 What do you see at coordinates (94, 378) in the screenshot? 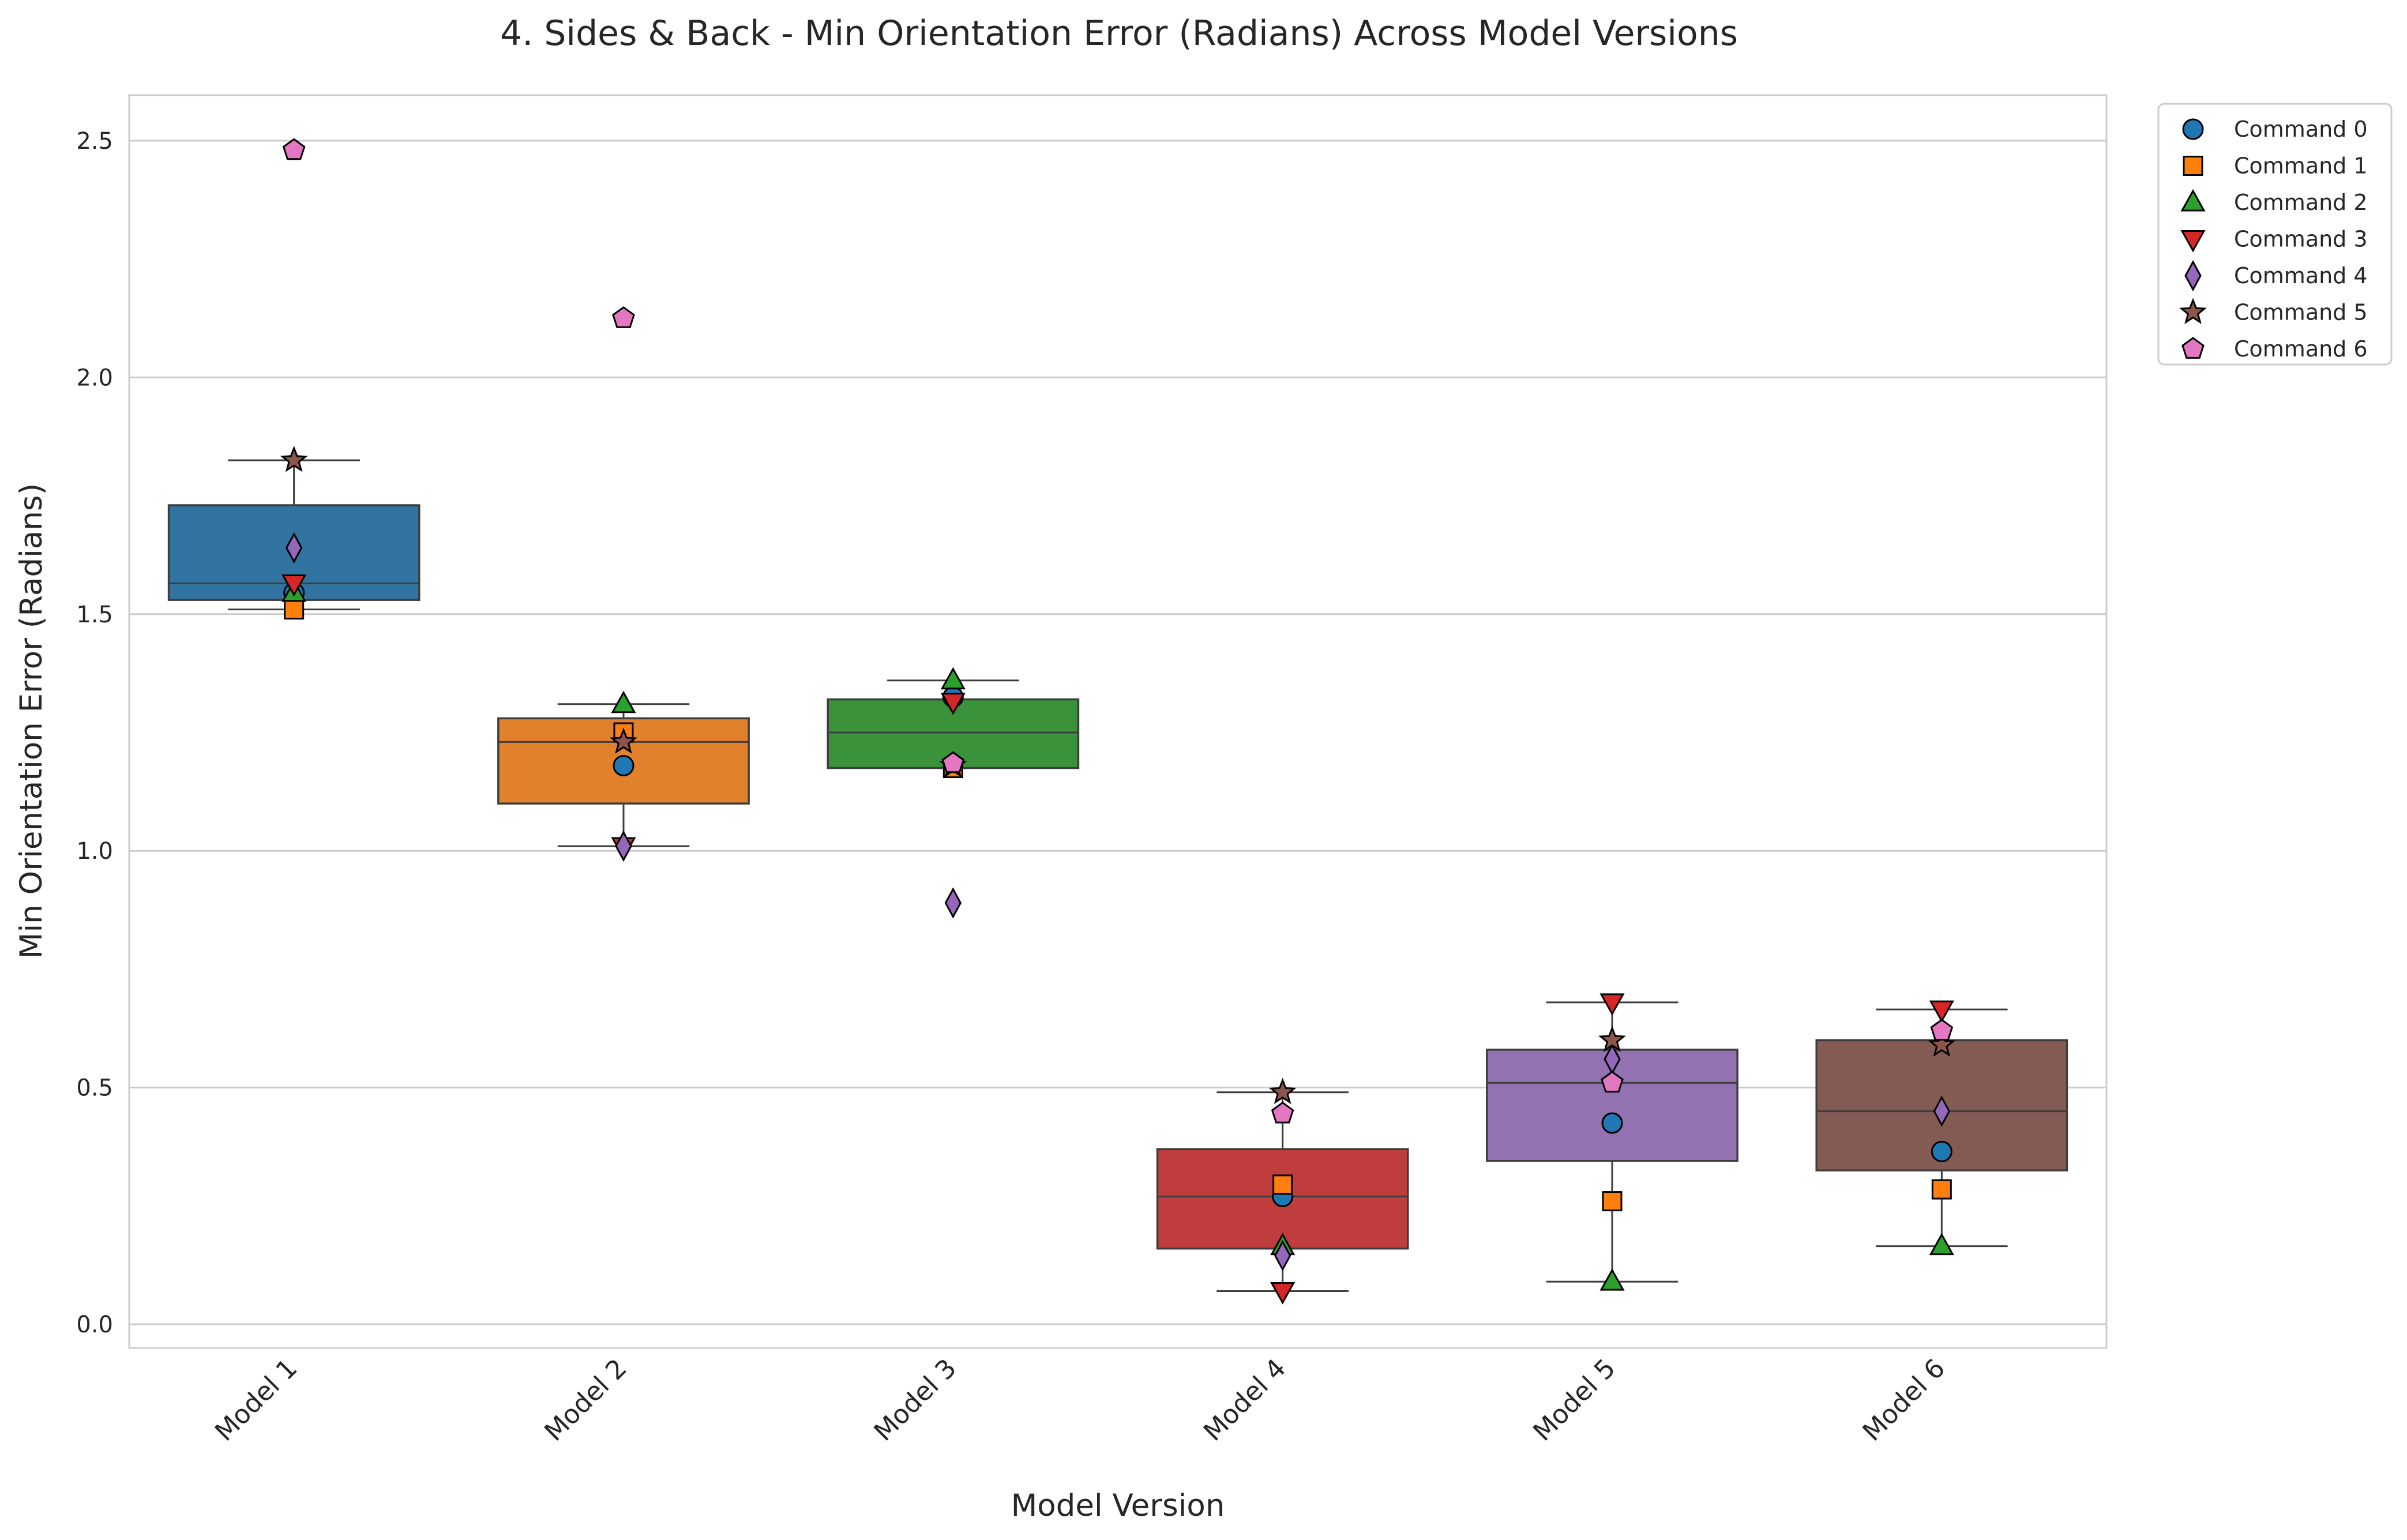
I see `y-tick-label: 2.0` at bounding box center [94, 378].